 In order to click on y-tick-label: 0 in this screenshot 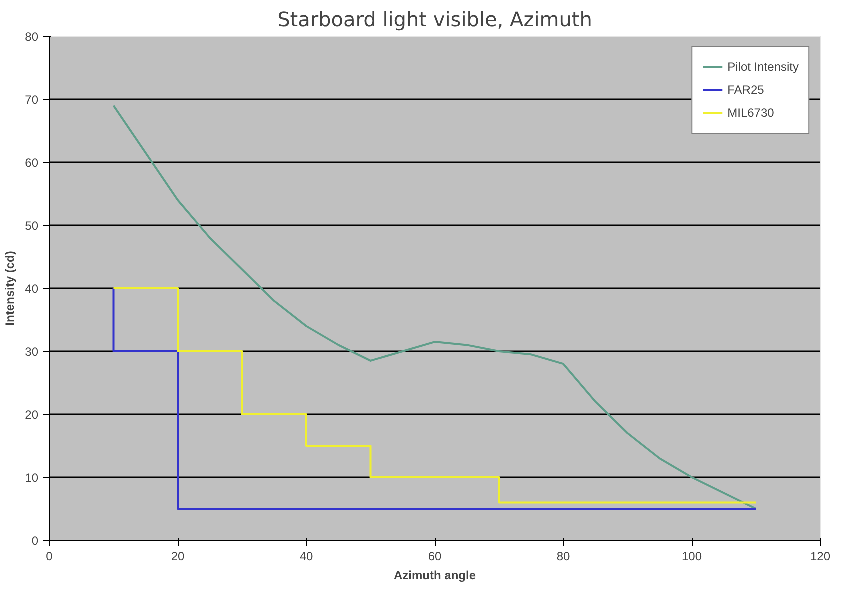, I will do `click(35, 541)`.